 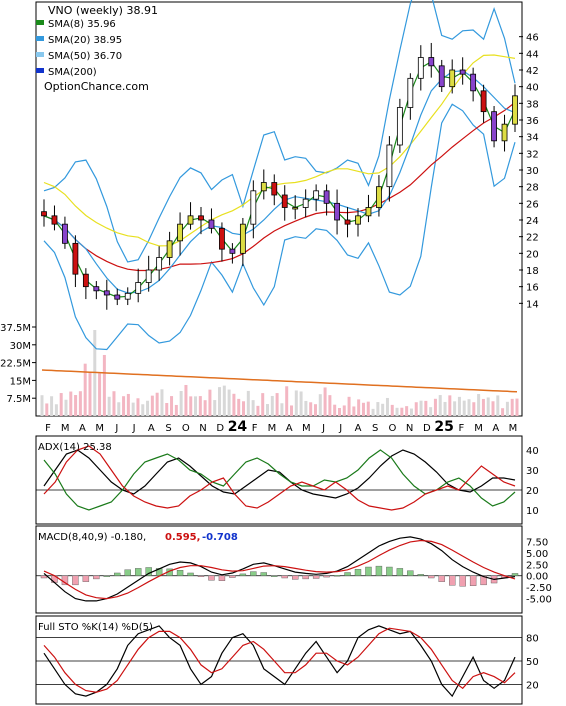 What do you see at coordinates (532, 639) in the screenshot?
I see `panel-tick-label: 80` at bounding box center [532, 639].